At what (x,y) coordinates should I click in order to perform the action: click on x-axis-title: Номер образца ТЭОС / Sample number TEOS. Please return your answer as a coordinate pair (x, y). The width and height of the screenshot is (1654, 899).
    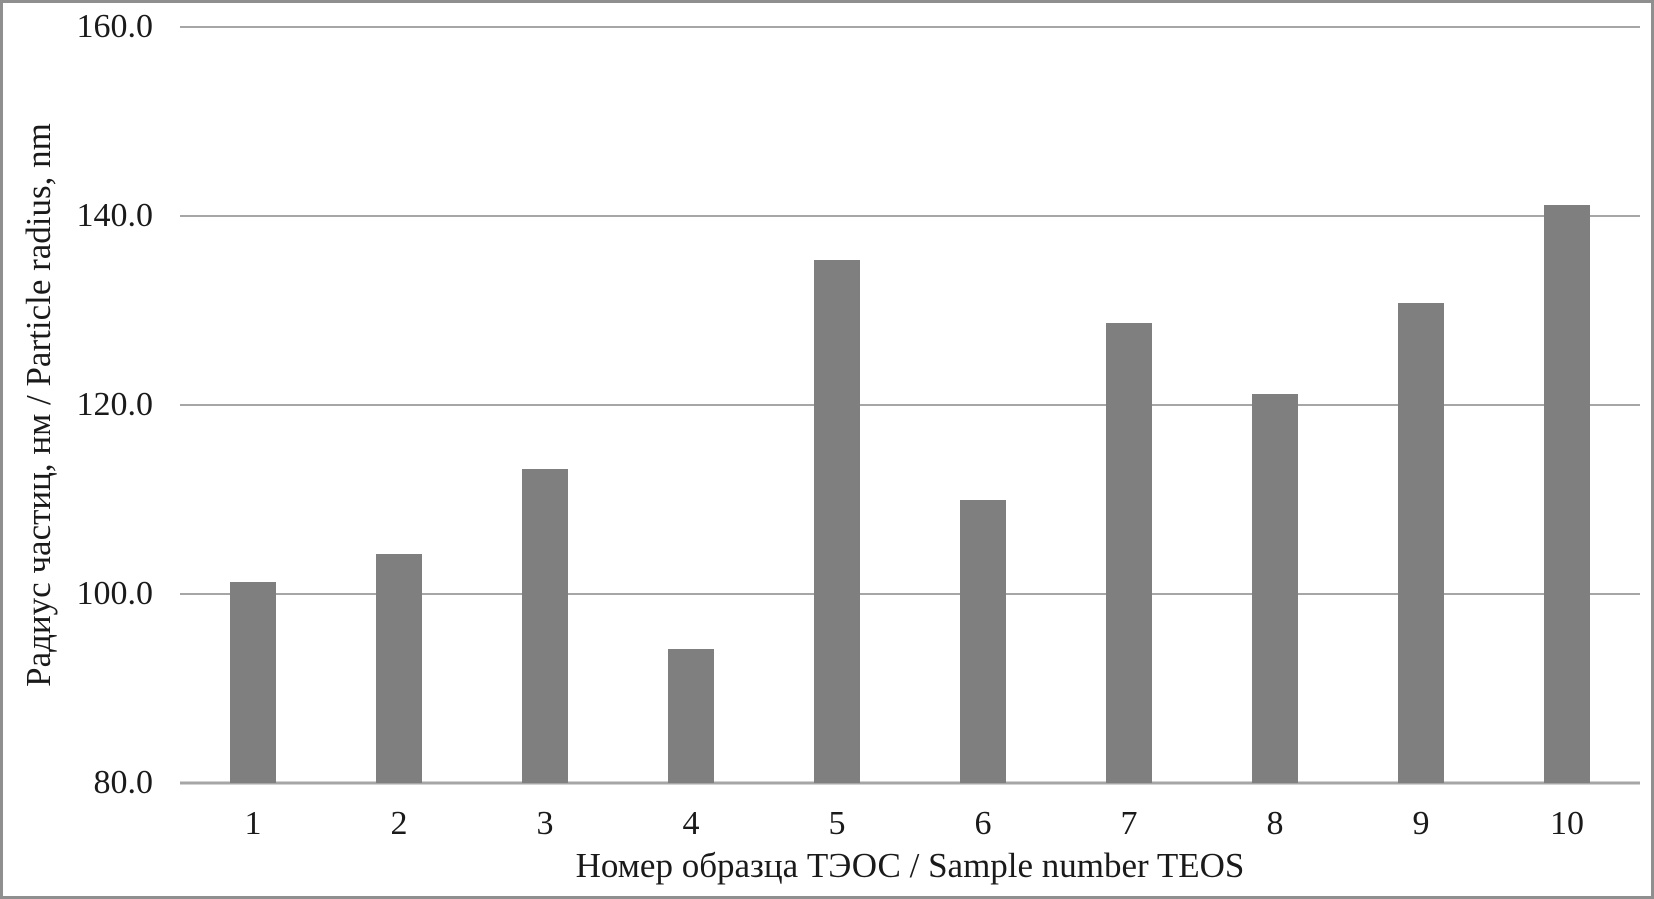
    Looking at the image, I should click on (910, 865).